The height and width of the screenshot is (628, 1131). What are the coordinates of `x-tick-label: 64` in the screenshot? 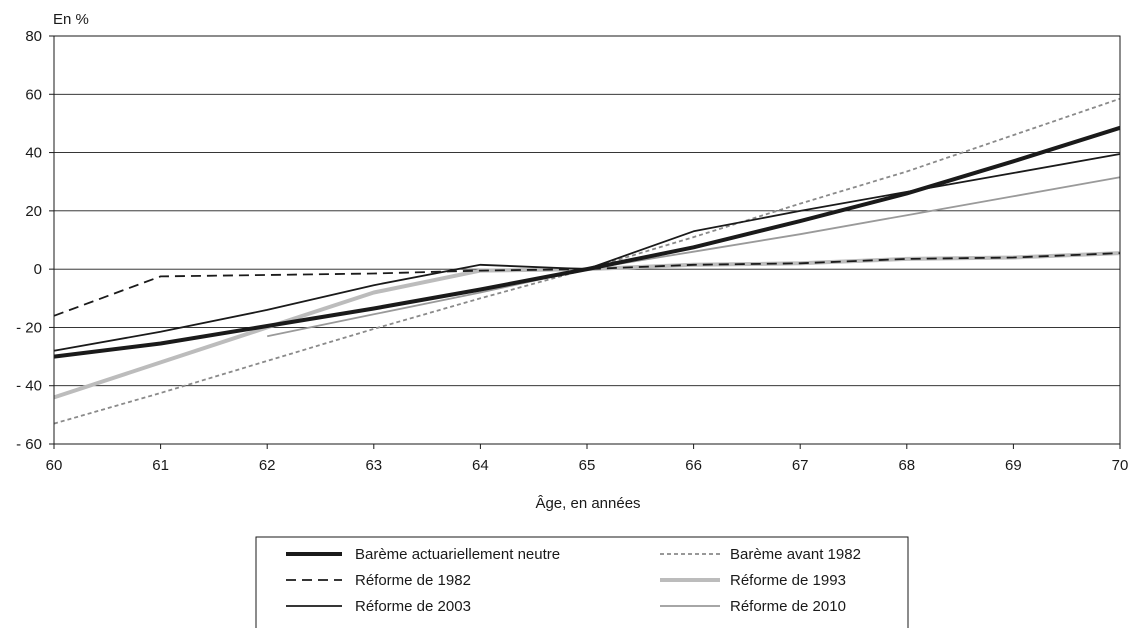 It's located at (480, 465).